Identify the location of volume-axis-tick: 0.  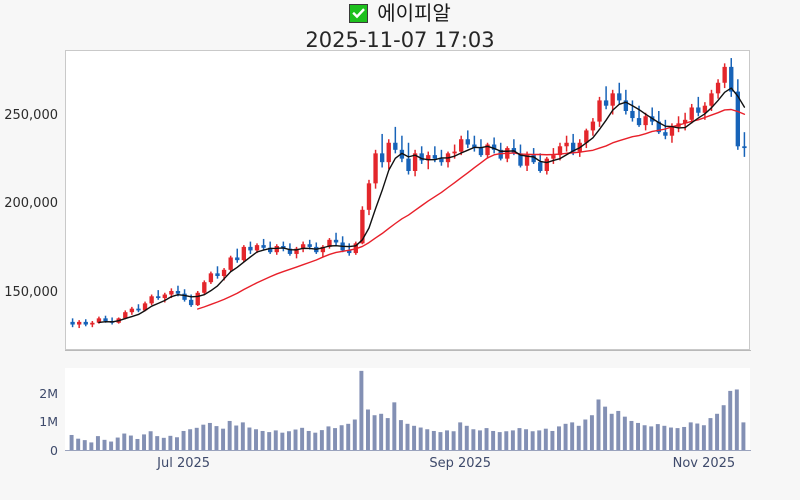
(54, 450).